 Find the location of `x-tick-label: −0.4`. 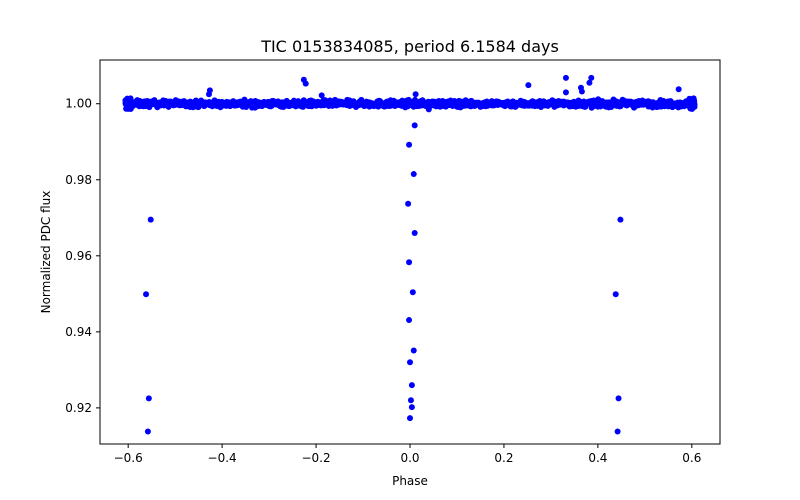

x-tick-label: −0.4 is located at coordinates (222, 458).